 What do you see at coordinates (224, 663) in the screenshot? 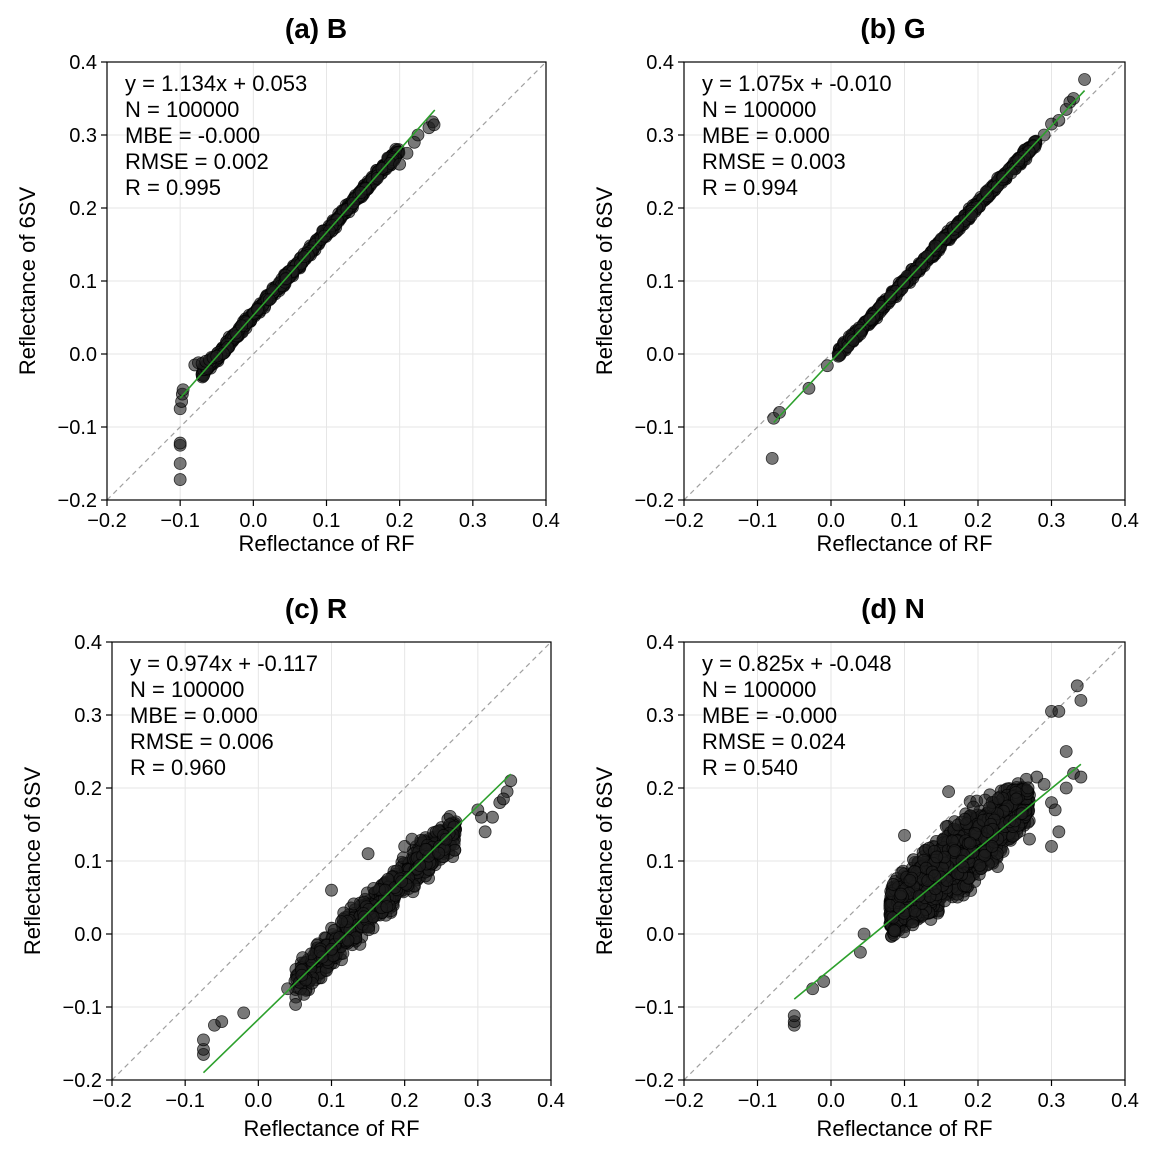
I see `stat-line: y = 0.974x + -0.117` at bounding box center [224, 663].